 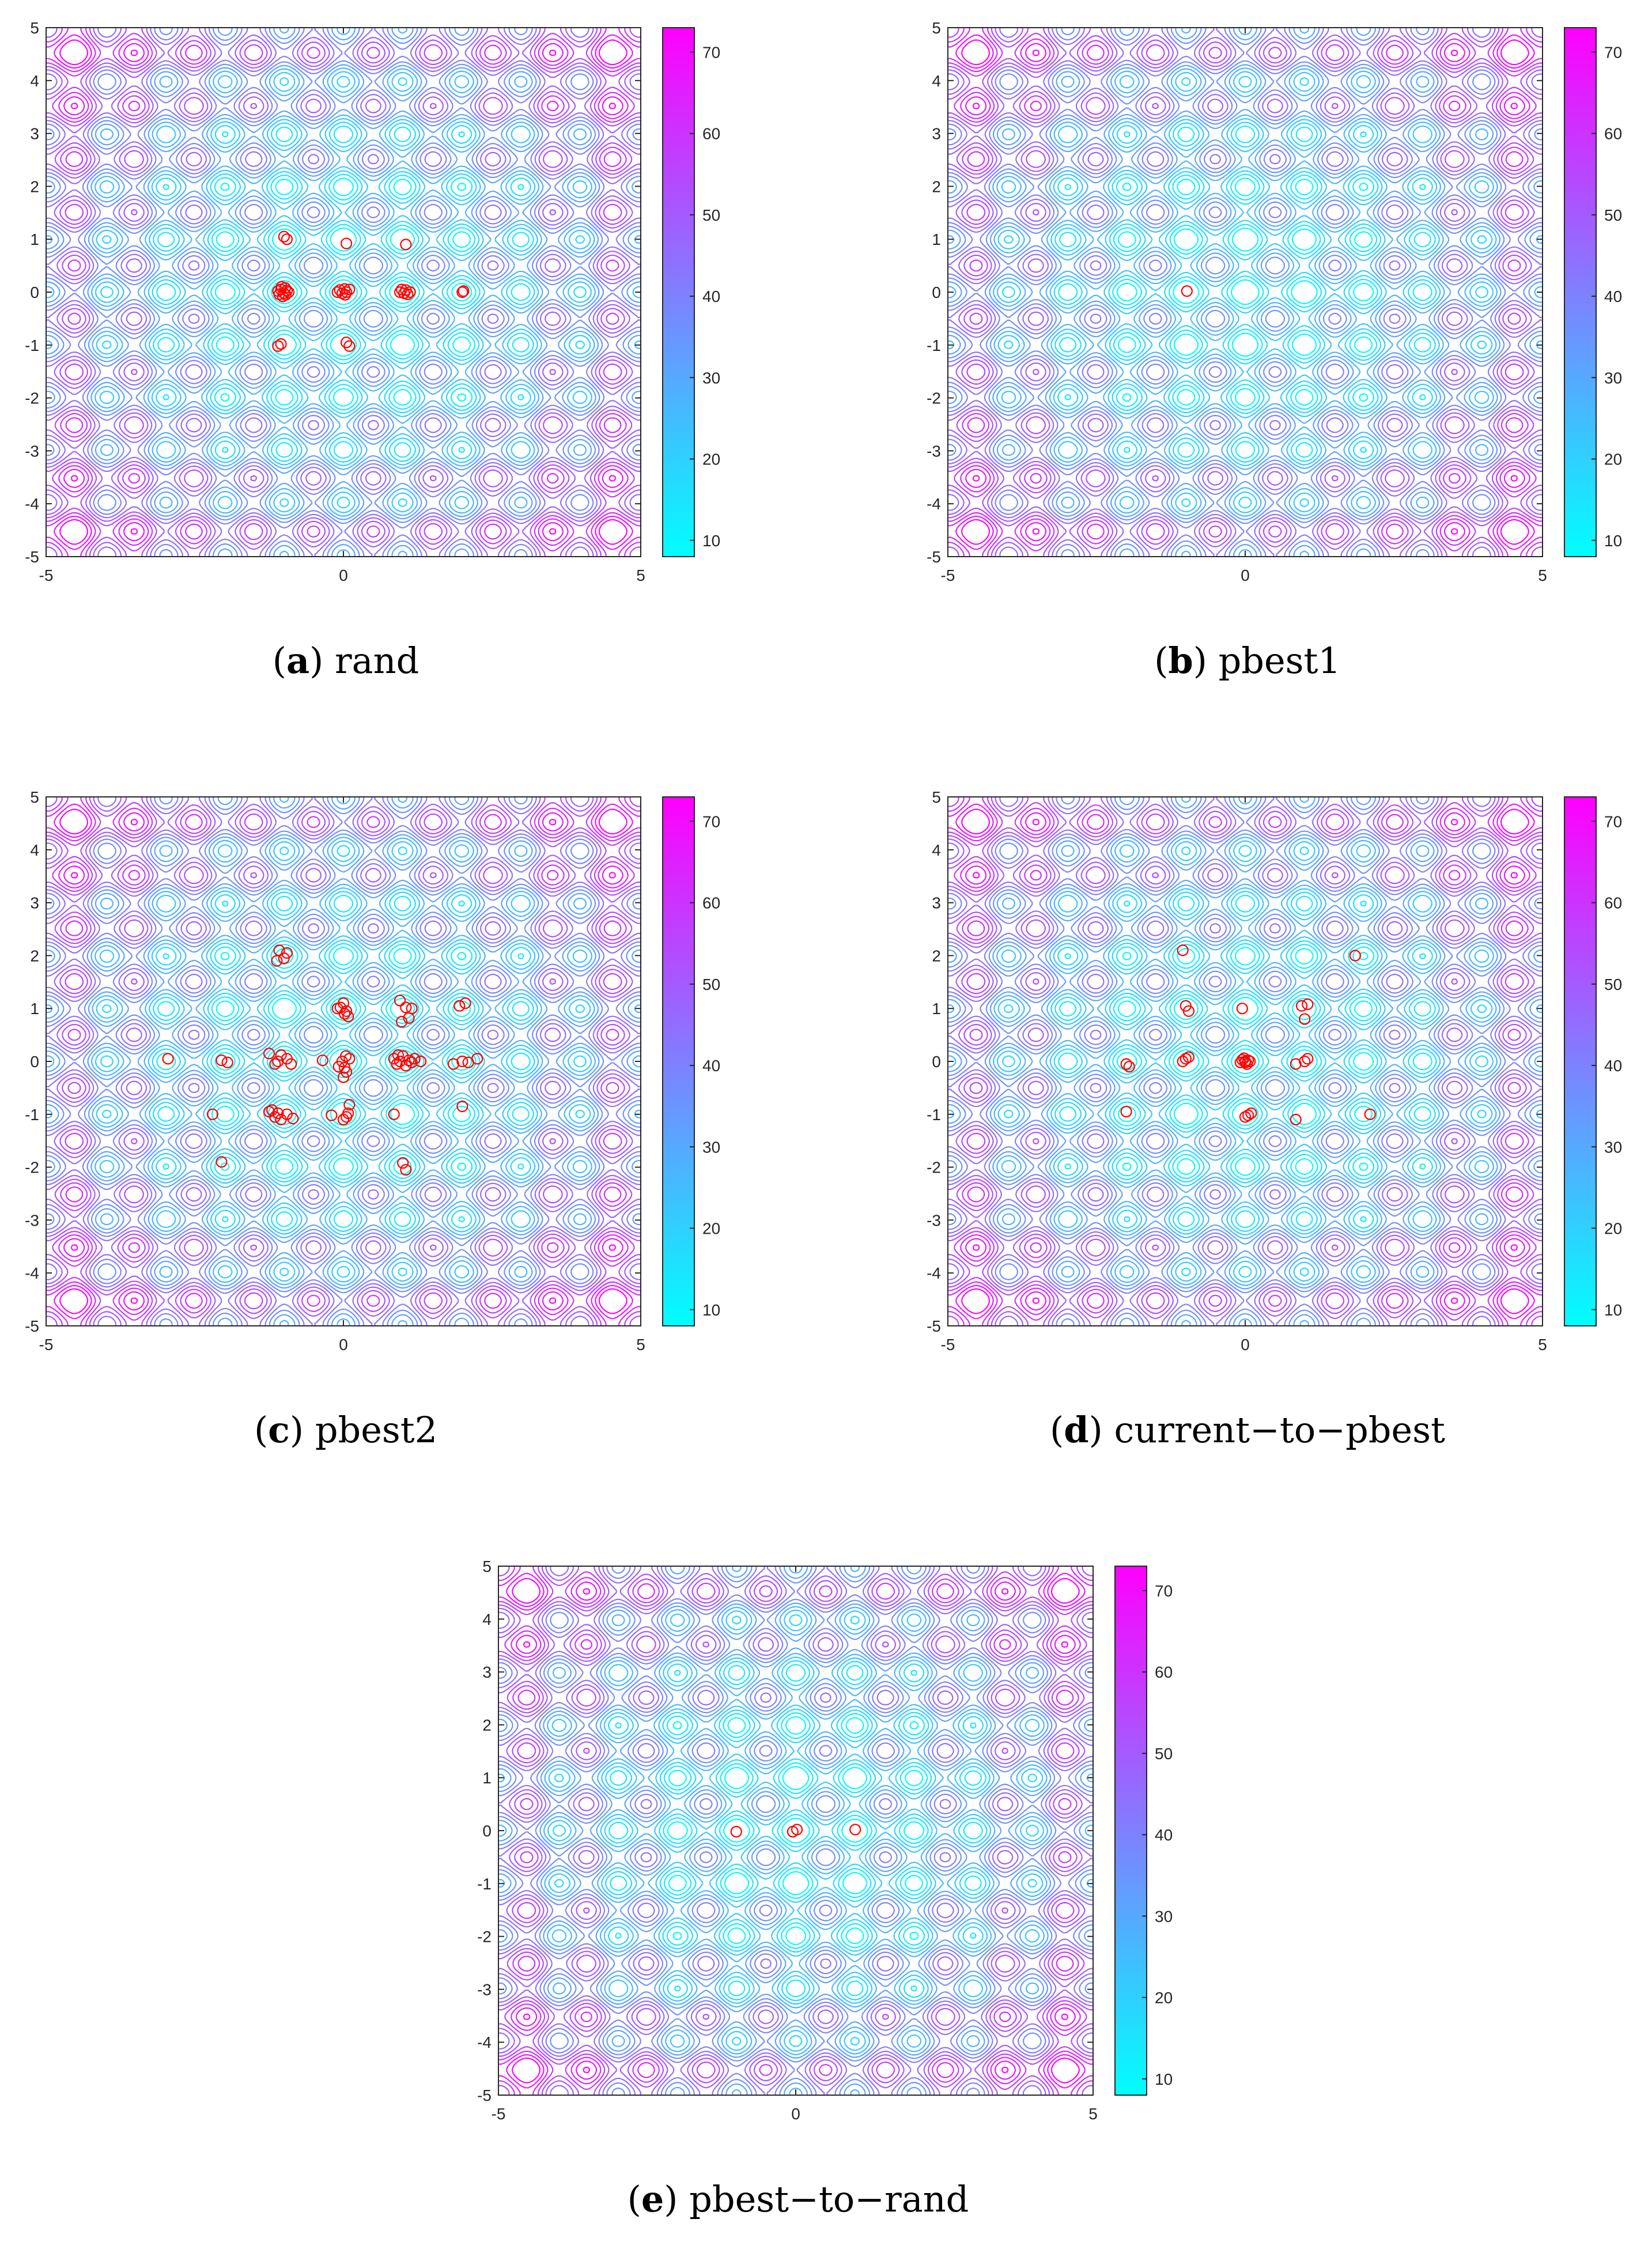 What do you see at coordinates (345, 1430) in the screenshot?
I see `caption-c: (c) pbest2` at bounding box center [345, 1430].